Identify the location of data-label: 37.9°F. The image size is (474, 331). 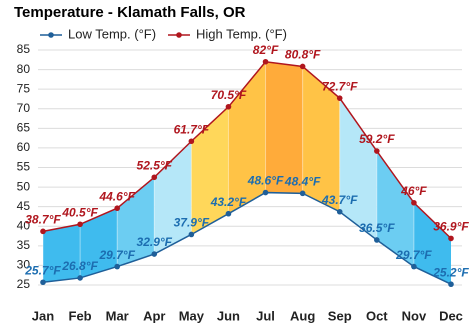
(192, 223).